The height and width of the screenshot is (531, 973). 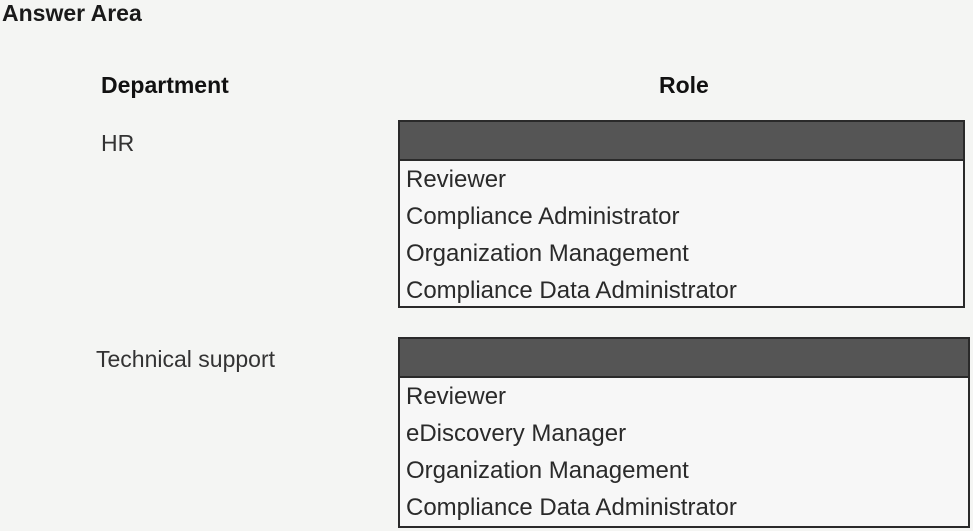 What do you see at coordinates (185, 359) in the screenshot?
I see `department-technical-support: Technical support` at bounding box center [185, 359].